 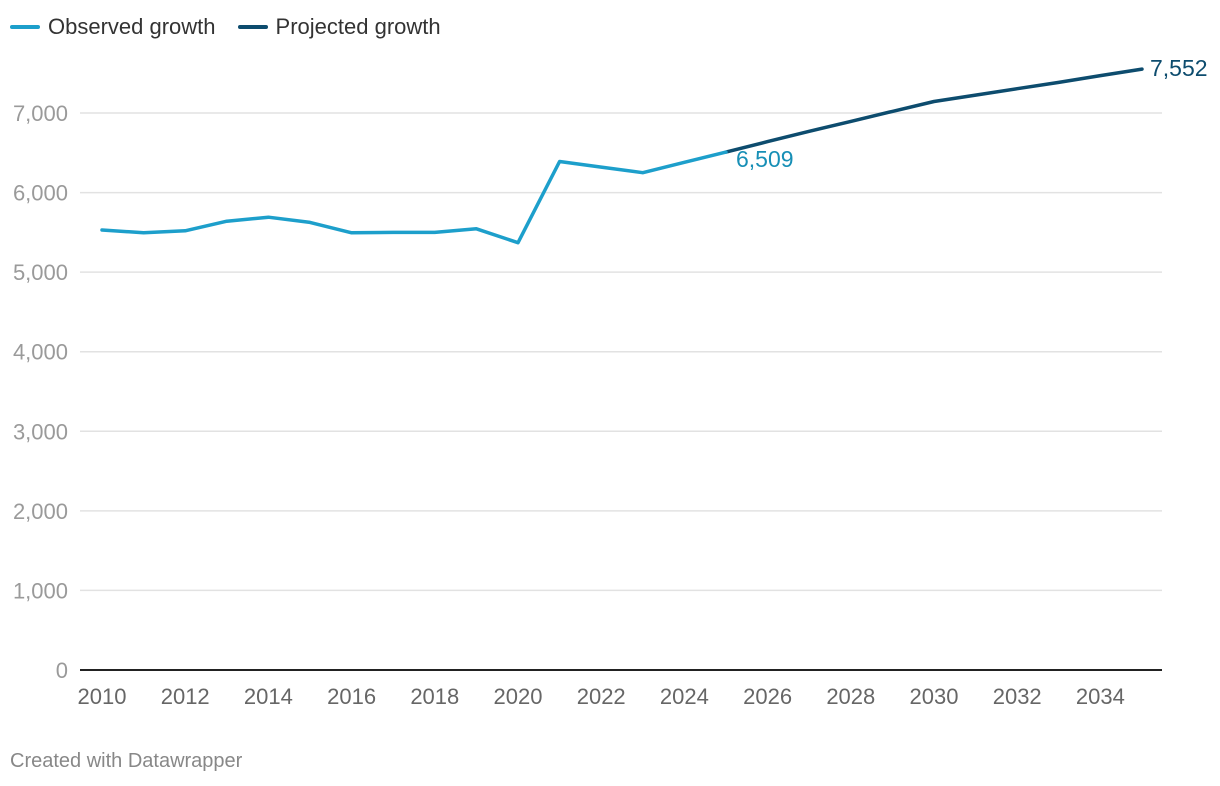 What do you see at coordinates (434, 696) in the screenshot?
I see `x-tick-label: 2018` at bounding box center [434, 696].